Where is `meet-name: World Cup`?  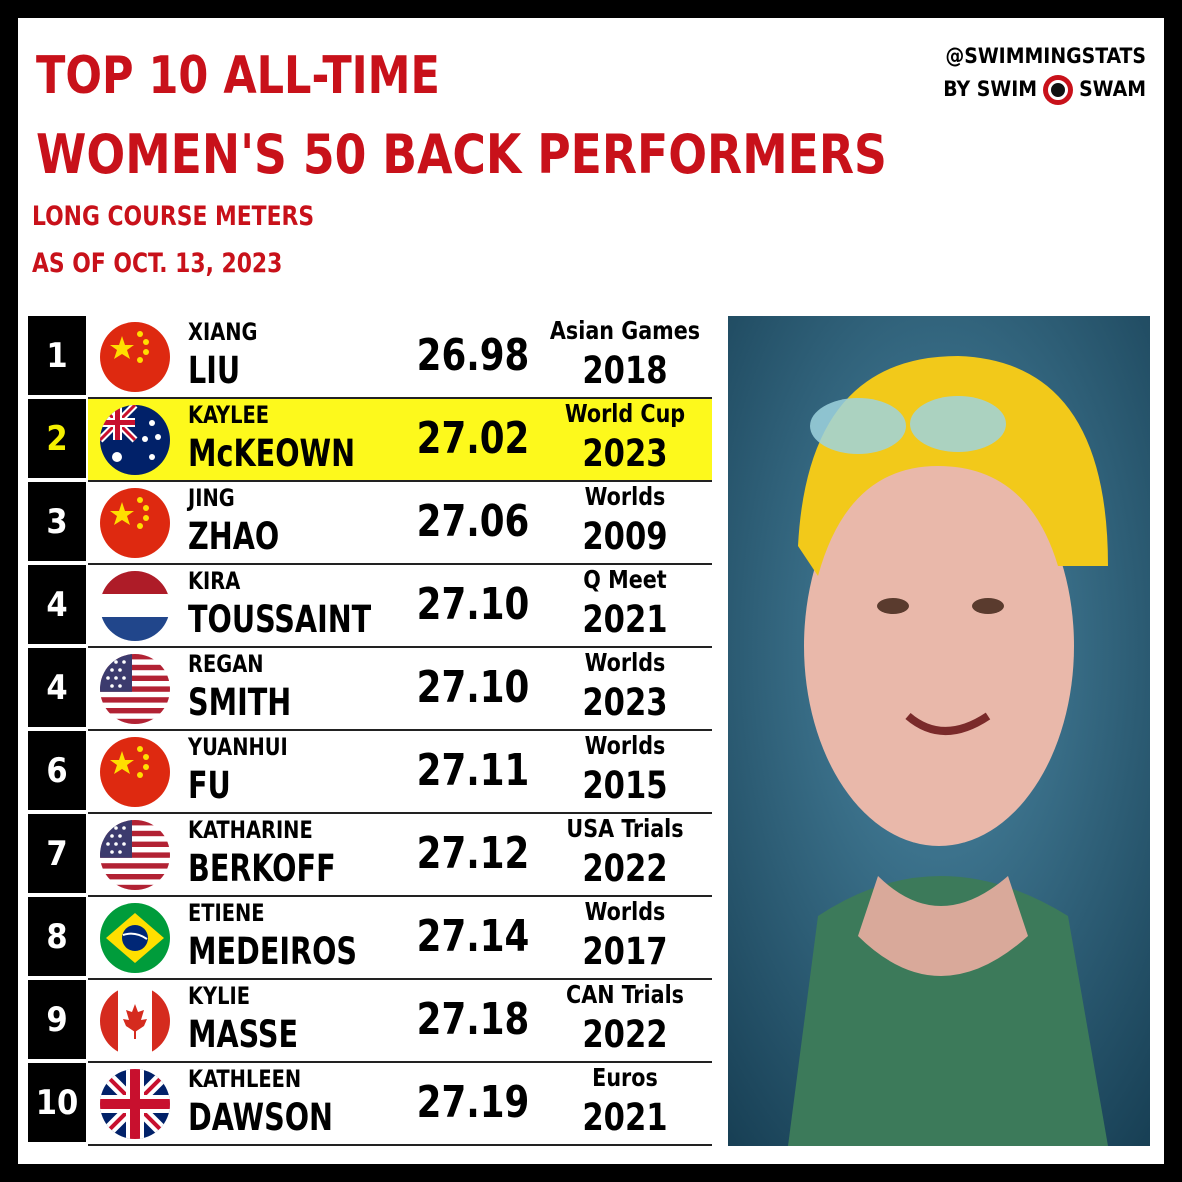 meet-name: World Cup is located at coordinates (625, 413).